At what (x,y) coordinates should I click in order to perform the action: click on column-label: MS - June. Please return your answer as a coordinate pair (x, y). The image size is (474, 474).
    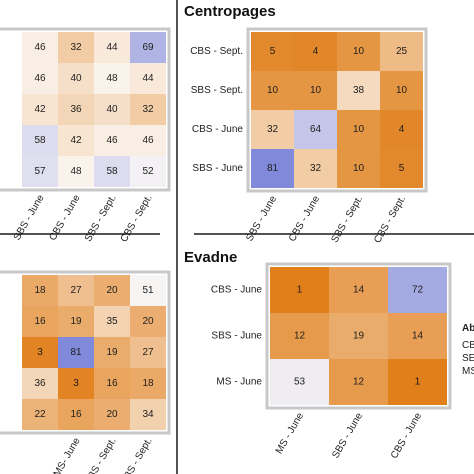
    Looking at the image, I should click on (290, 433).